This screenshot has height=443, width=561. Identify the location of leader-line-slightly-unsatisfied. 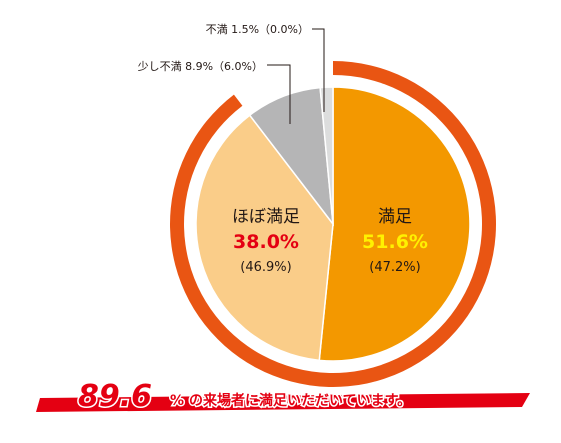
(279, 94).